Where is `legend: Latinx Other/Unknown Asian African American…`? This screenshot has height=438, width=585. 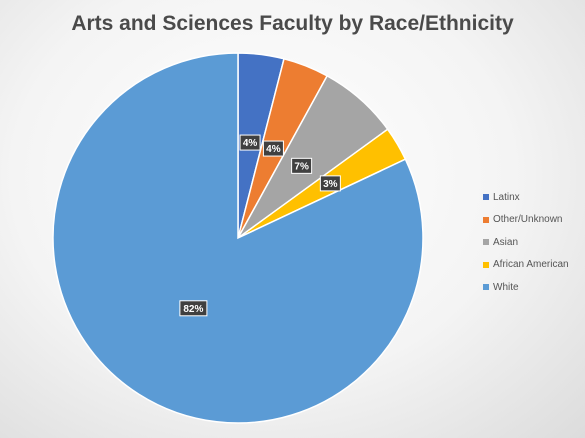 legend: Latinx Other/Unknown Asian African American… is located at coordinates (533, 242).